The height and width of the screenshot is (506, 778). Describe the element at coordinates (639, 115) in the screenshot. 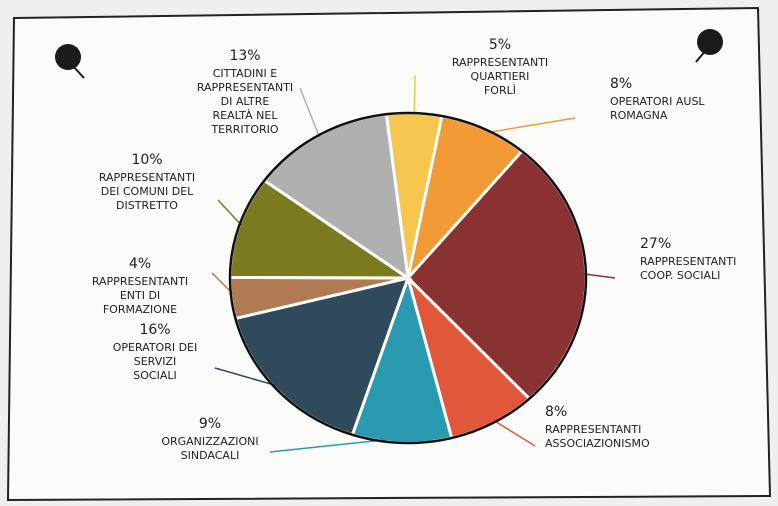

I see `label-line: ROMAGNA` at that location.